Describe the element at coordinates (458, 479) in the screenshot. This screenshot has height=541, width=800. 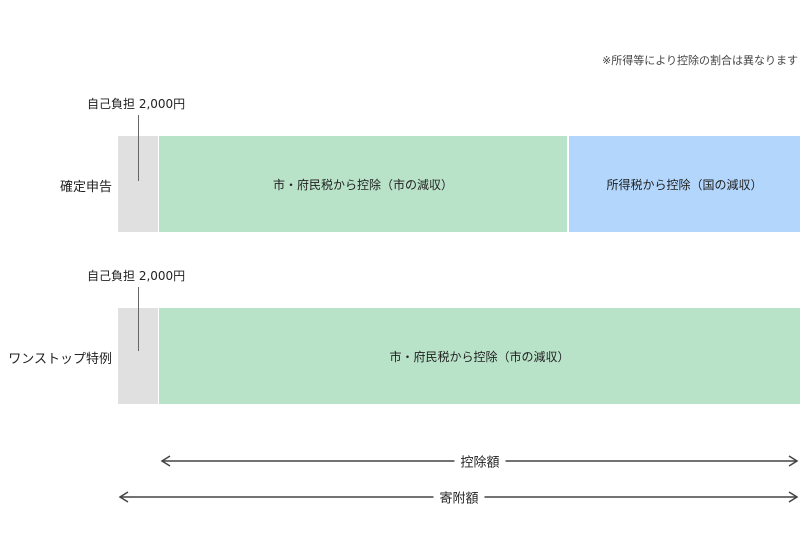
I see `arrows` at that location.